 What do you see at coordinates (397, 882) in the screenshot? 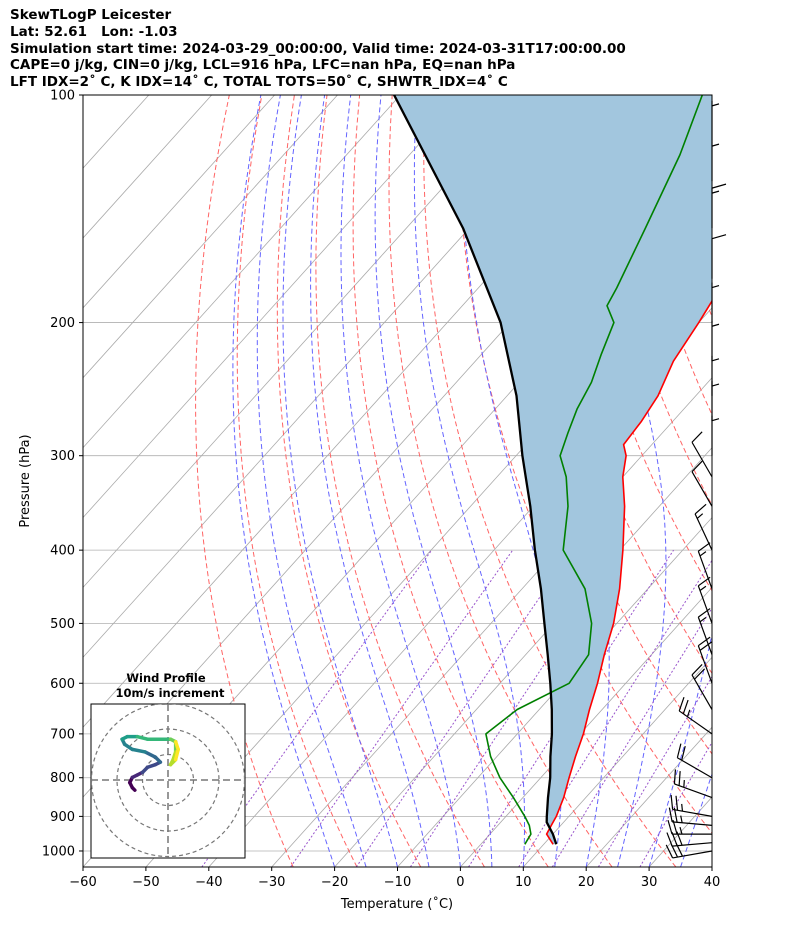
I see `x-tick-label: −10` at bounding box center [397, 882].